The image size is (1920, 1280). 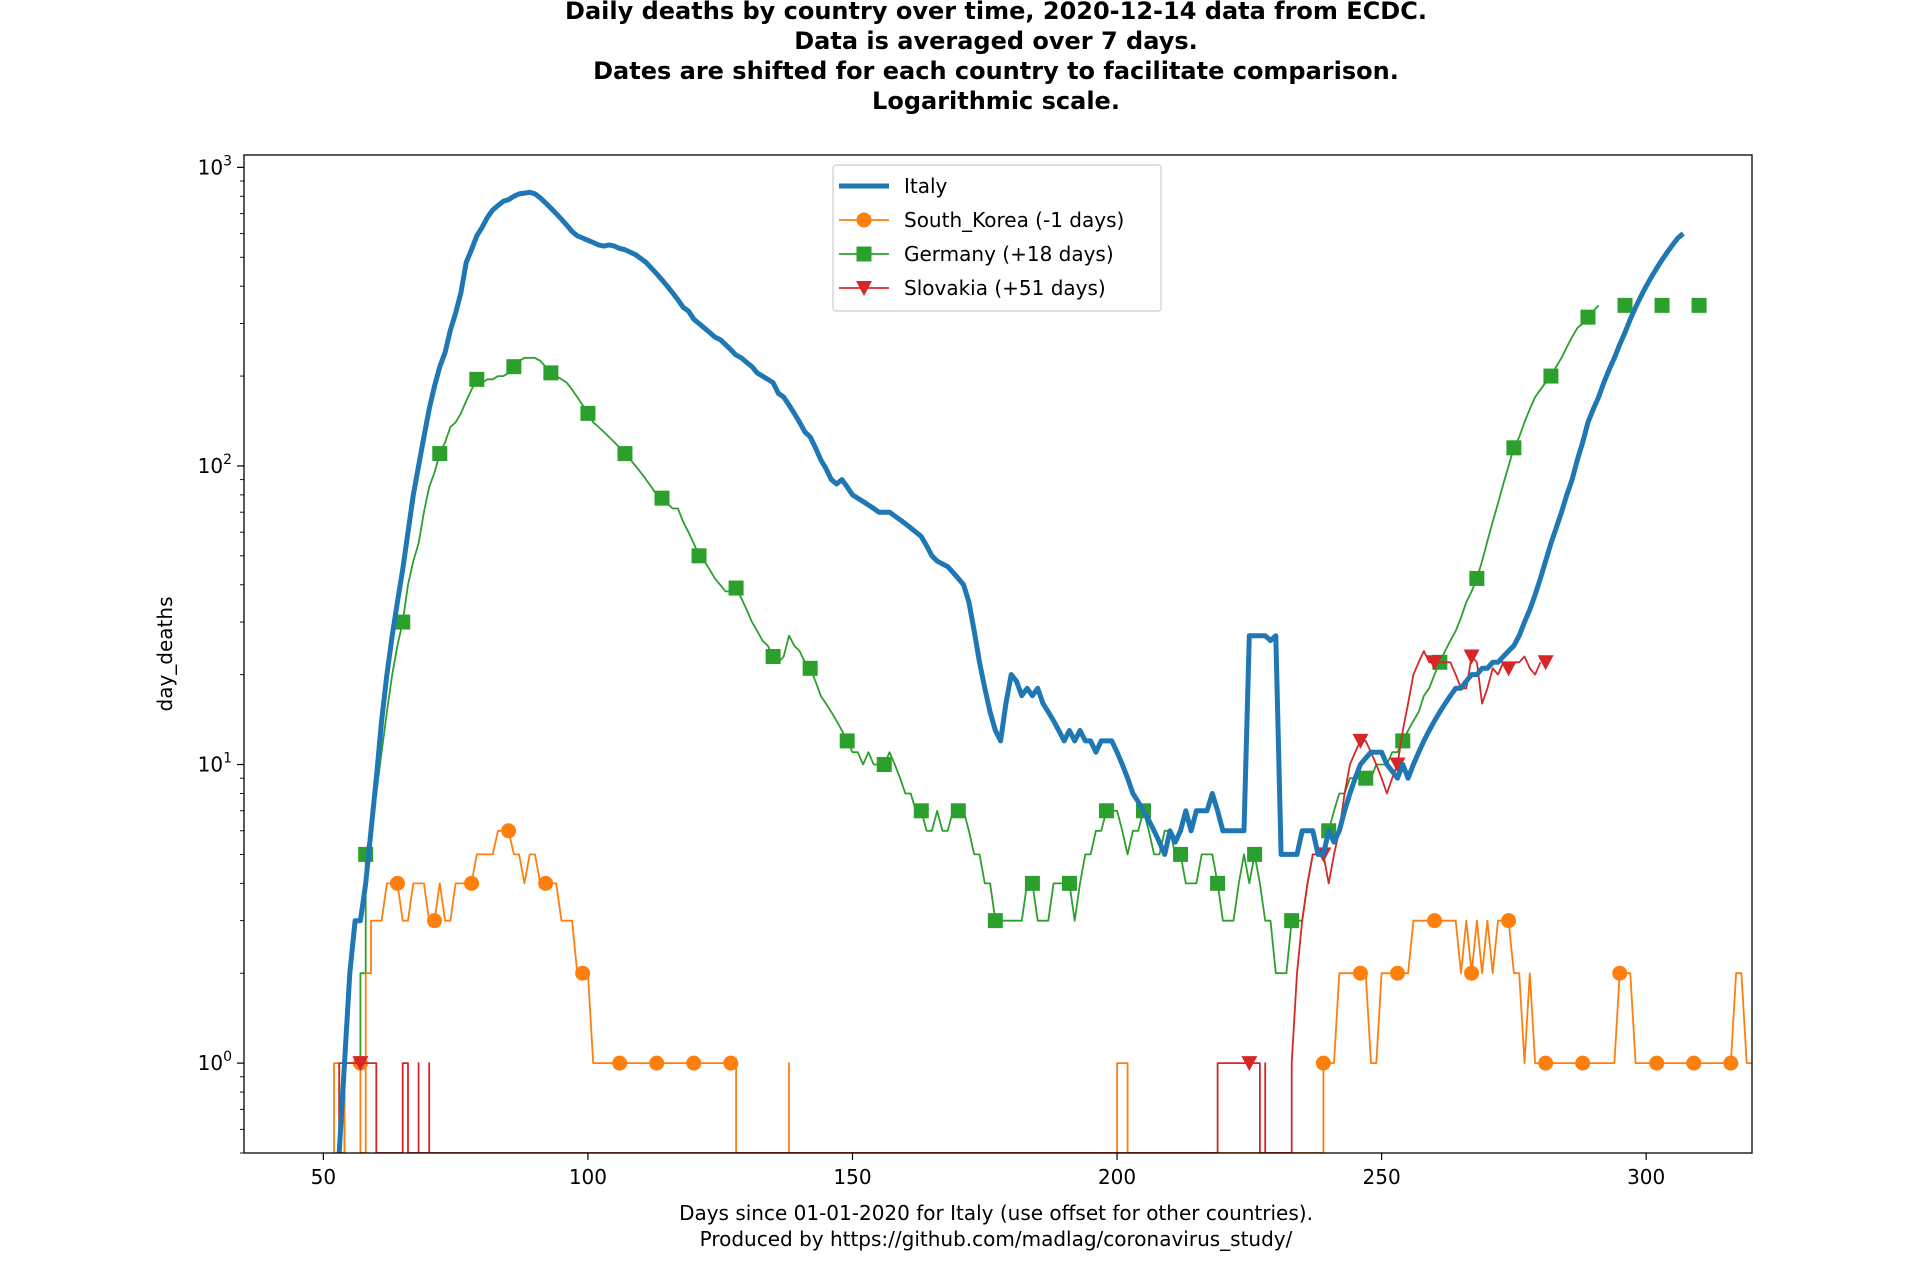 What do you see at coordinates (323, 1177) in the screenshot?
I see `x-tick-label: 50` at bounding box center [323, 1177].